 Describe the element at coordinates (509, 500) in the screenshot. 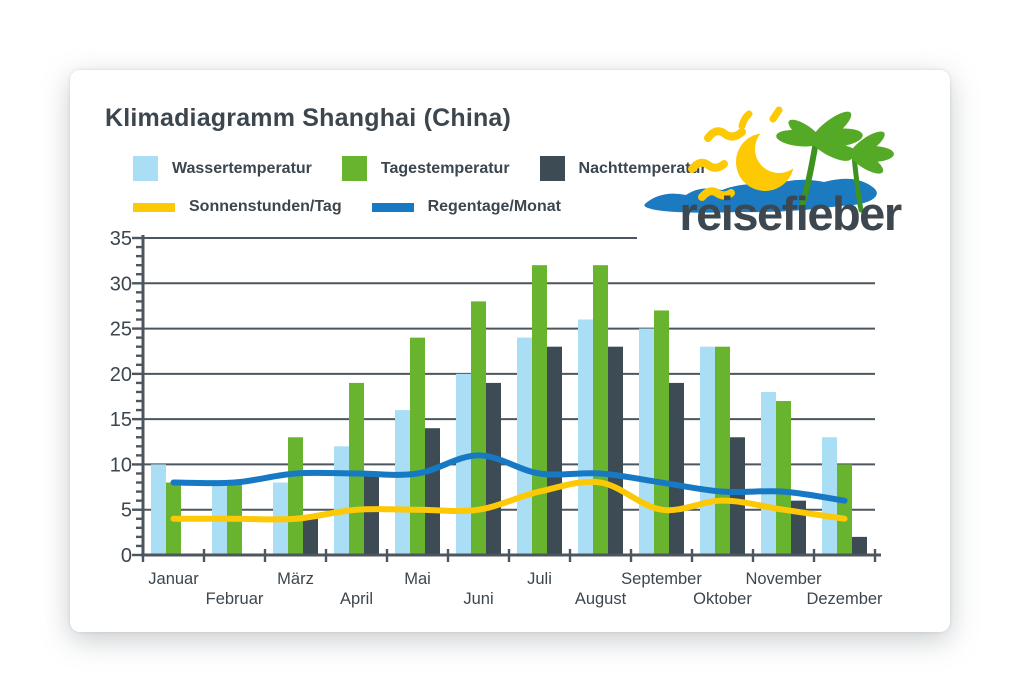

I see `line-Sonnenstunden/Tag` at that location.